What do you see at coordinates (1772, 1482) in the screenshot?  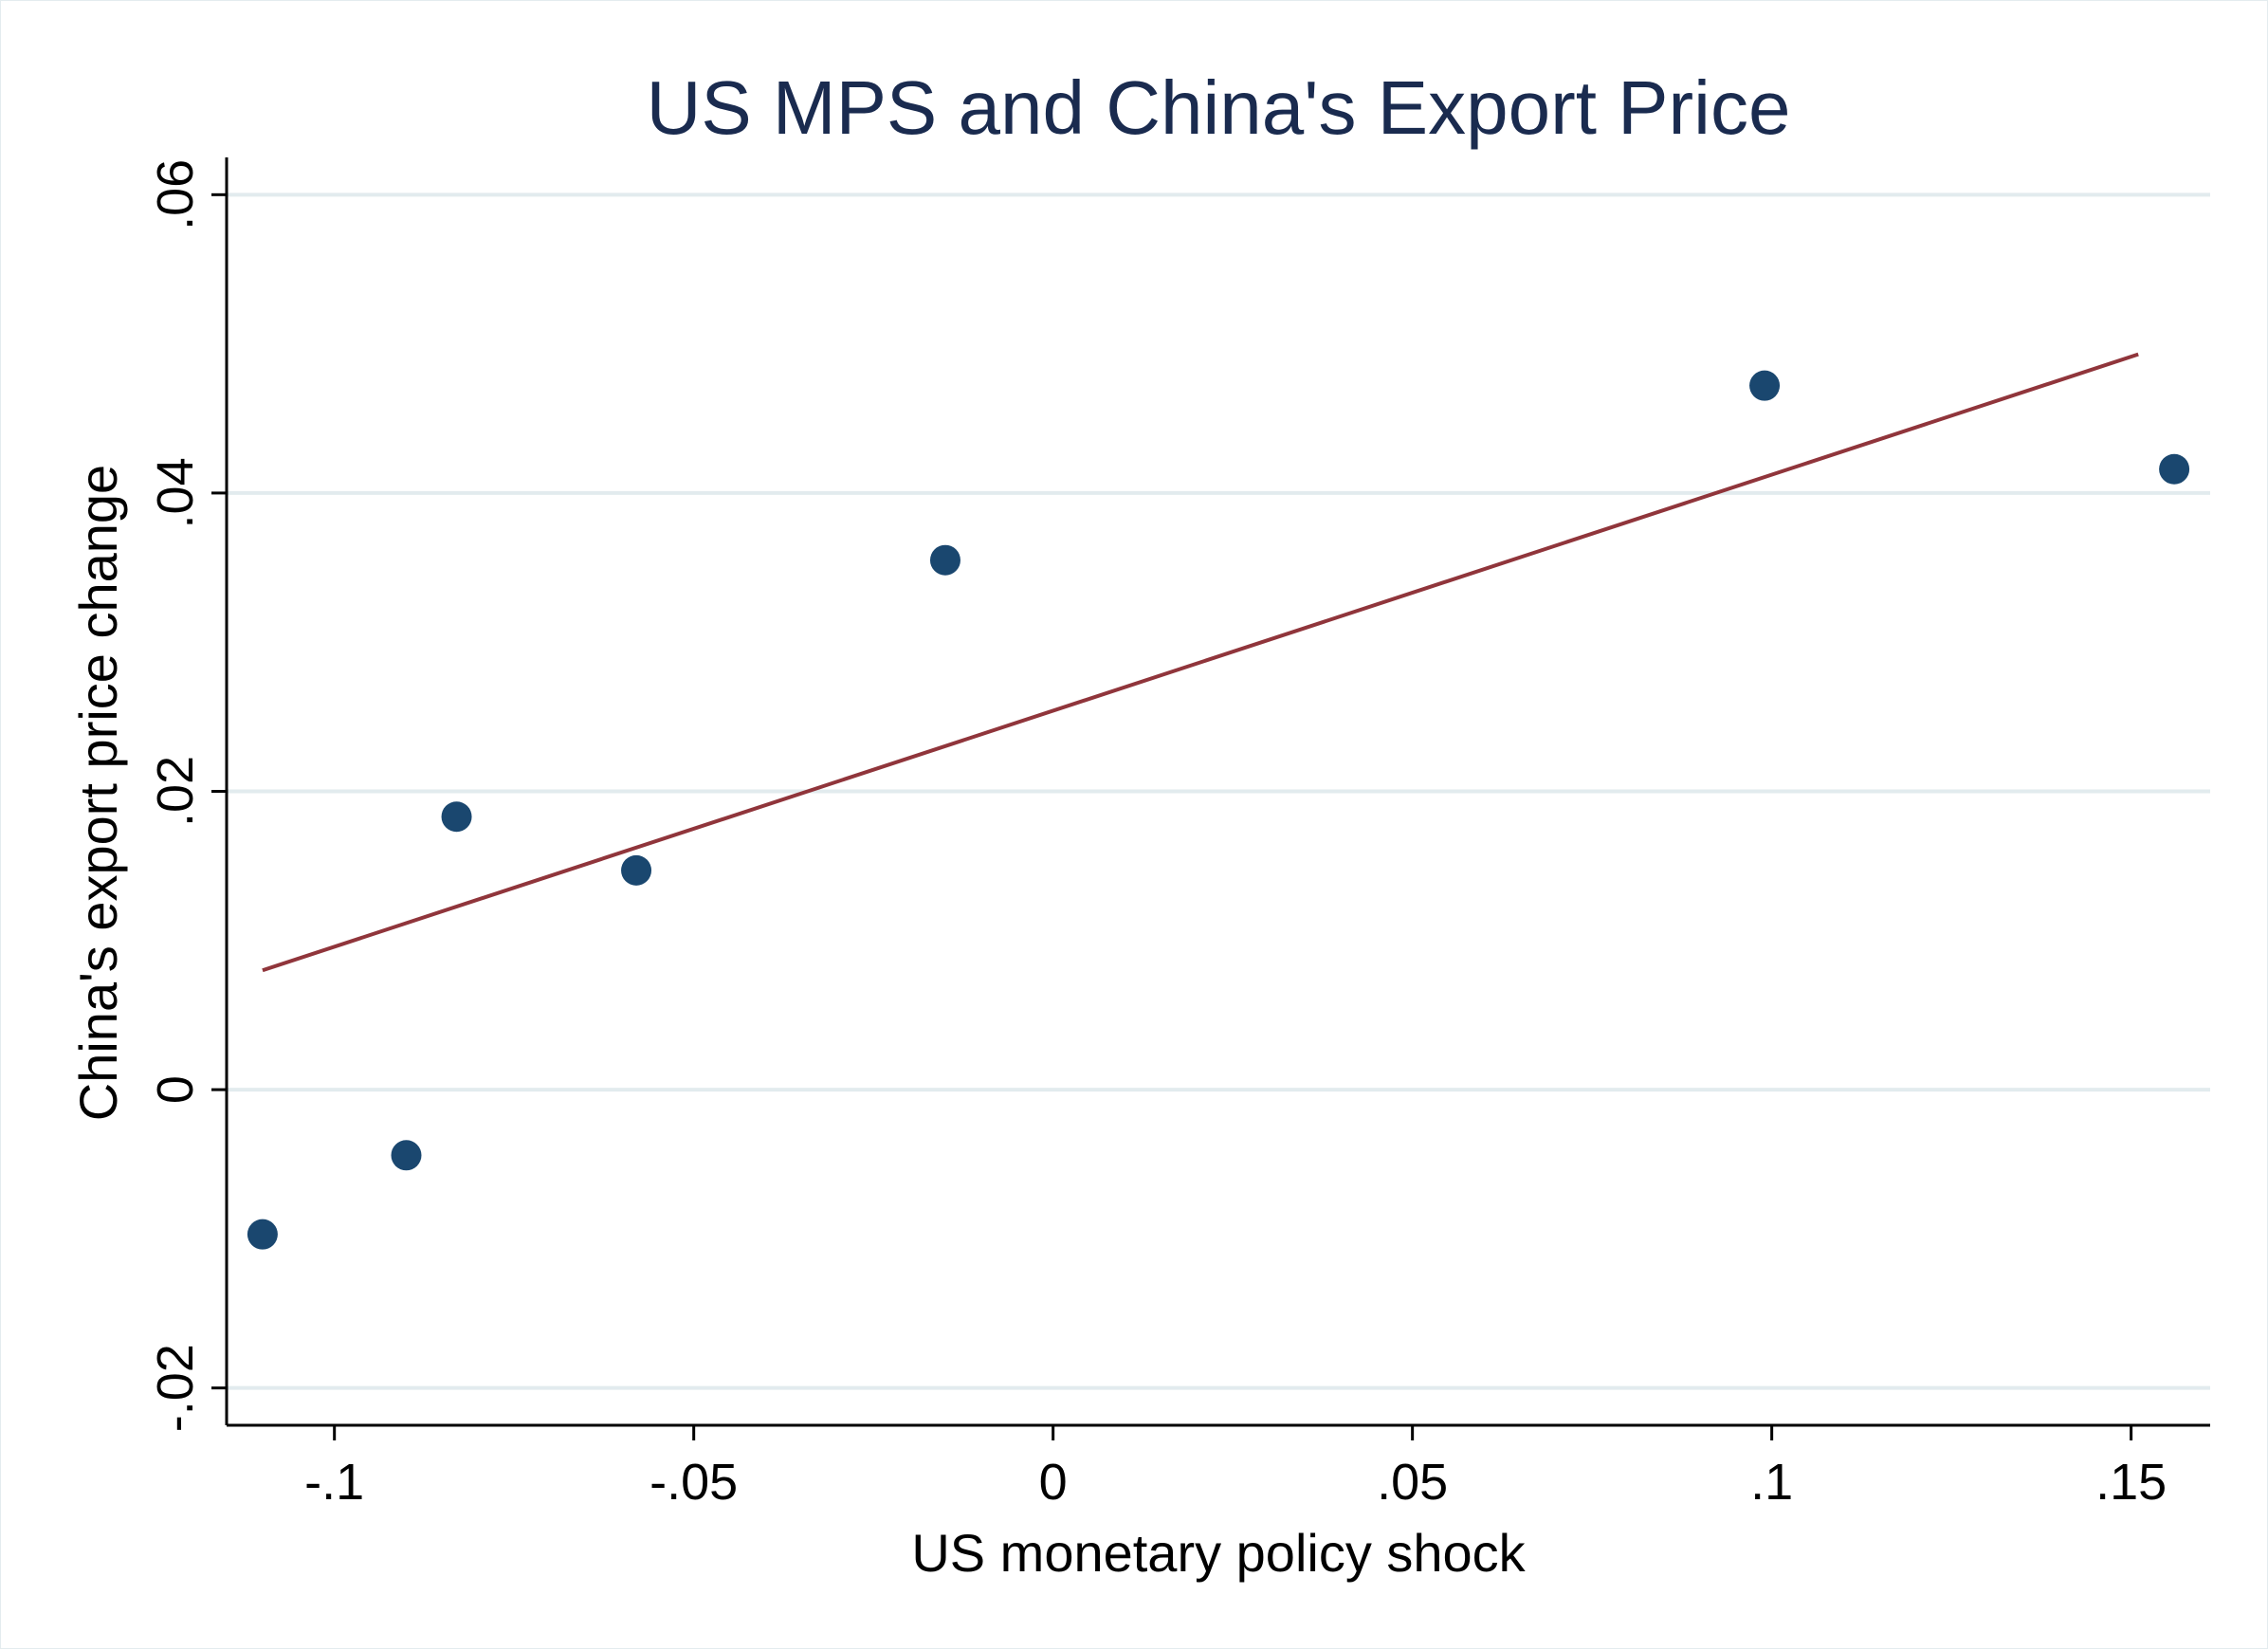 I see `x-tick-label: .1` at bounding box center [1772, 1482].